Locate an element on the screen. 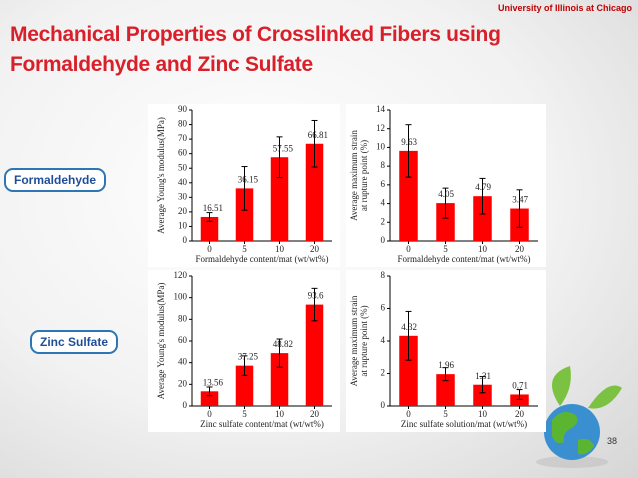  x-axis-label: Zinc sulfate content/mat (wt/wt%) is located at coordinates (262, 424).